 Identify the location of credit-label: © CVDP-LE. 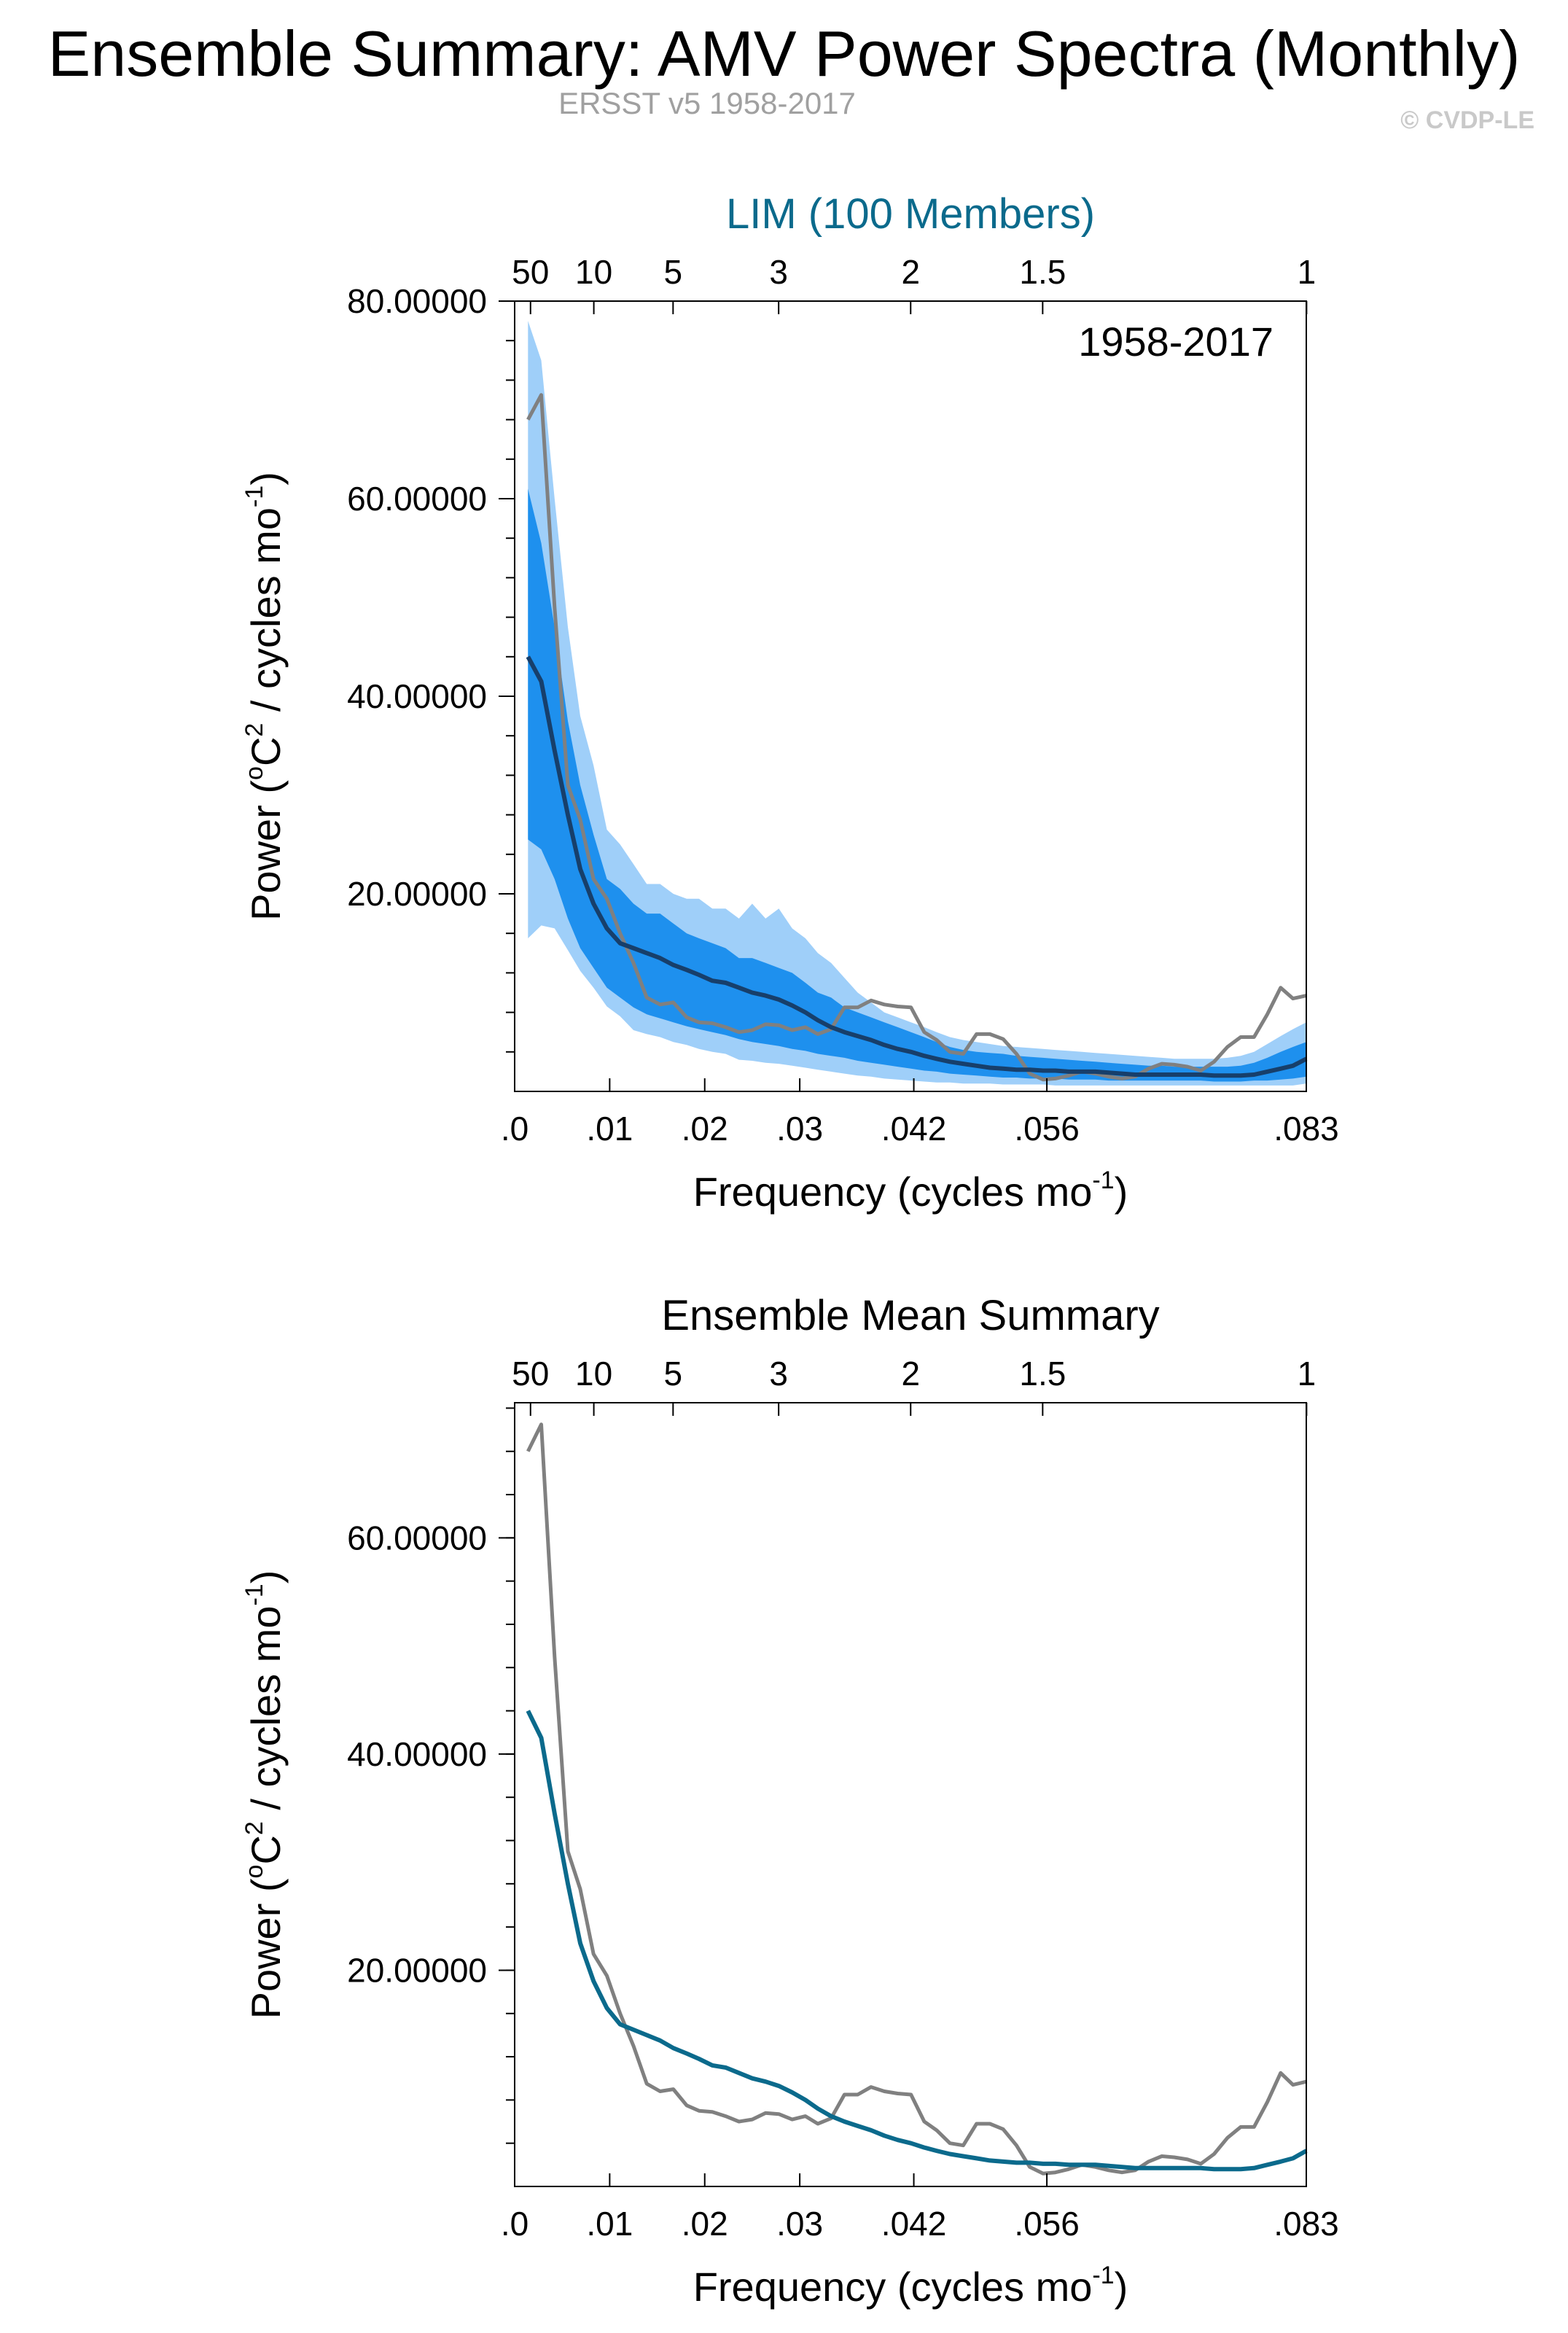
(1467, 120).